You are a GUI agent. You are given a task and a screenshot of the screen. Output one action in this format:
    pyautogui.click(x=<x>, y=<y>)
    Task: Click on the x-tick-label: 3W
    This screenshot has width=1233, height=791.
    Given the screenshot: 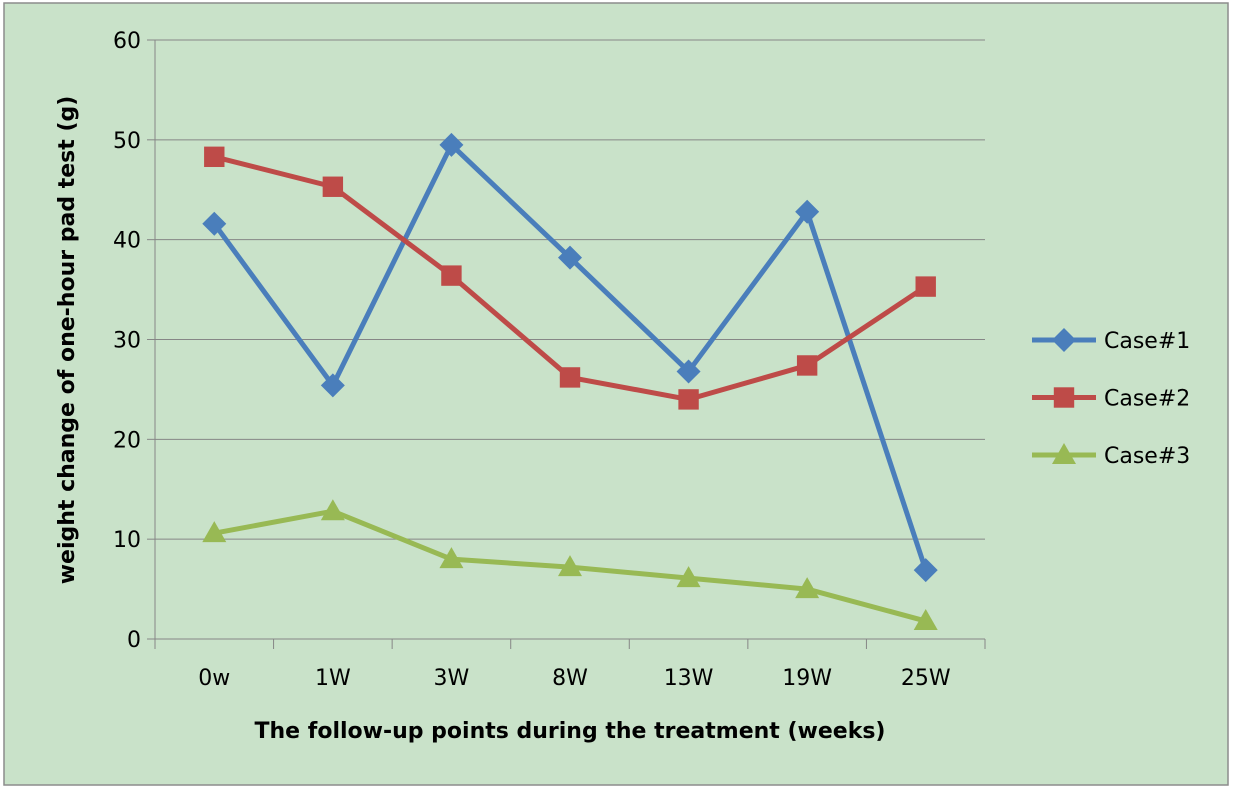 What is the action you would take?
    pyautogui.click(x=452, y=678)
    